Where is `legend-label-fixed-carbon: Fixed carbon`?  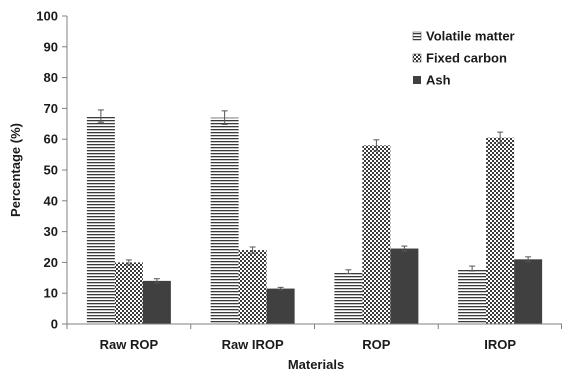 legend-label-fixed-carbon: Fixed carbon is located at coordinates (466, 58).